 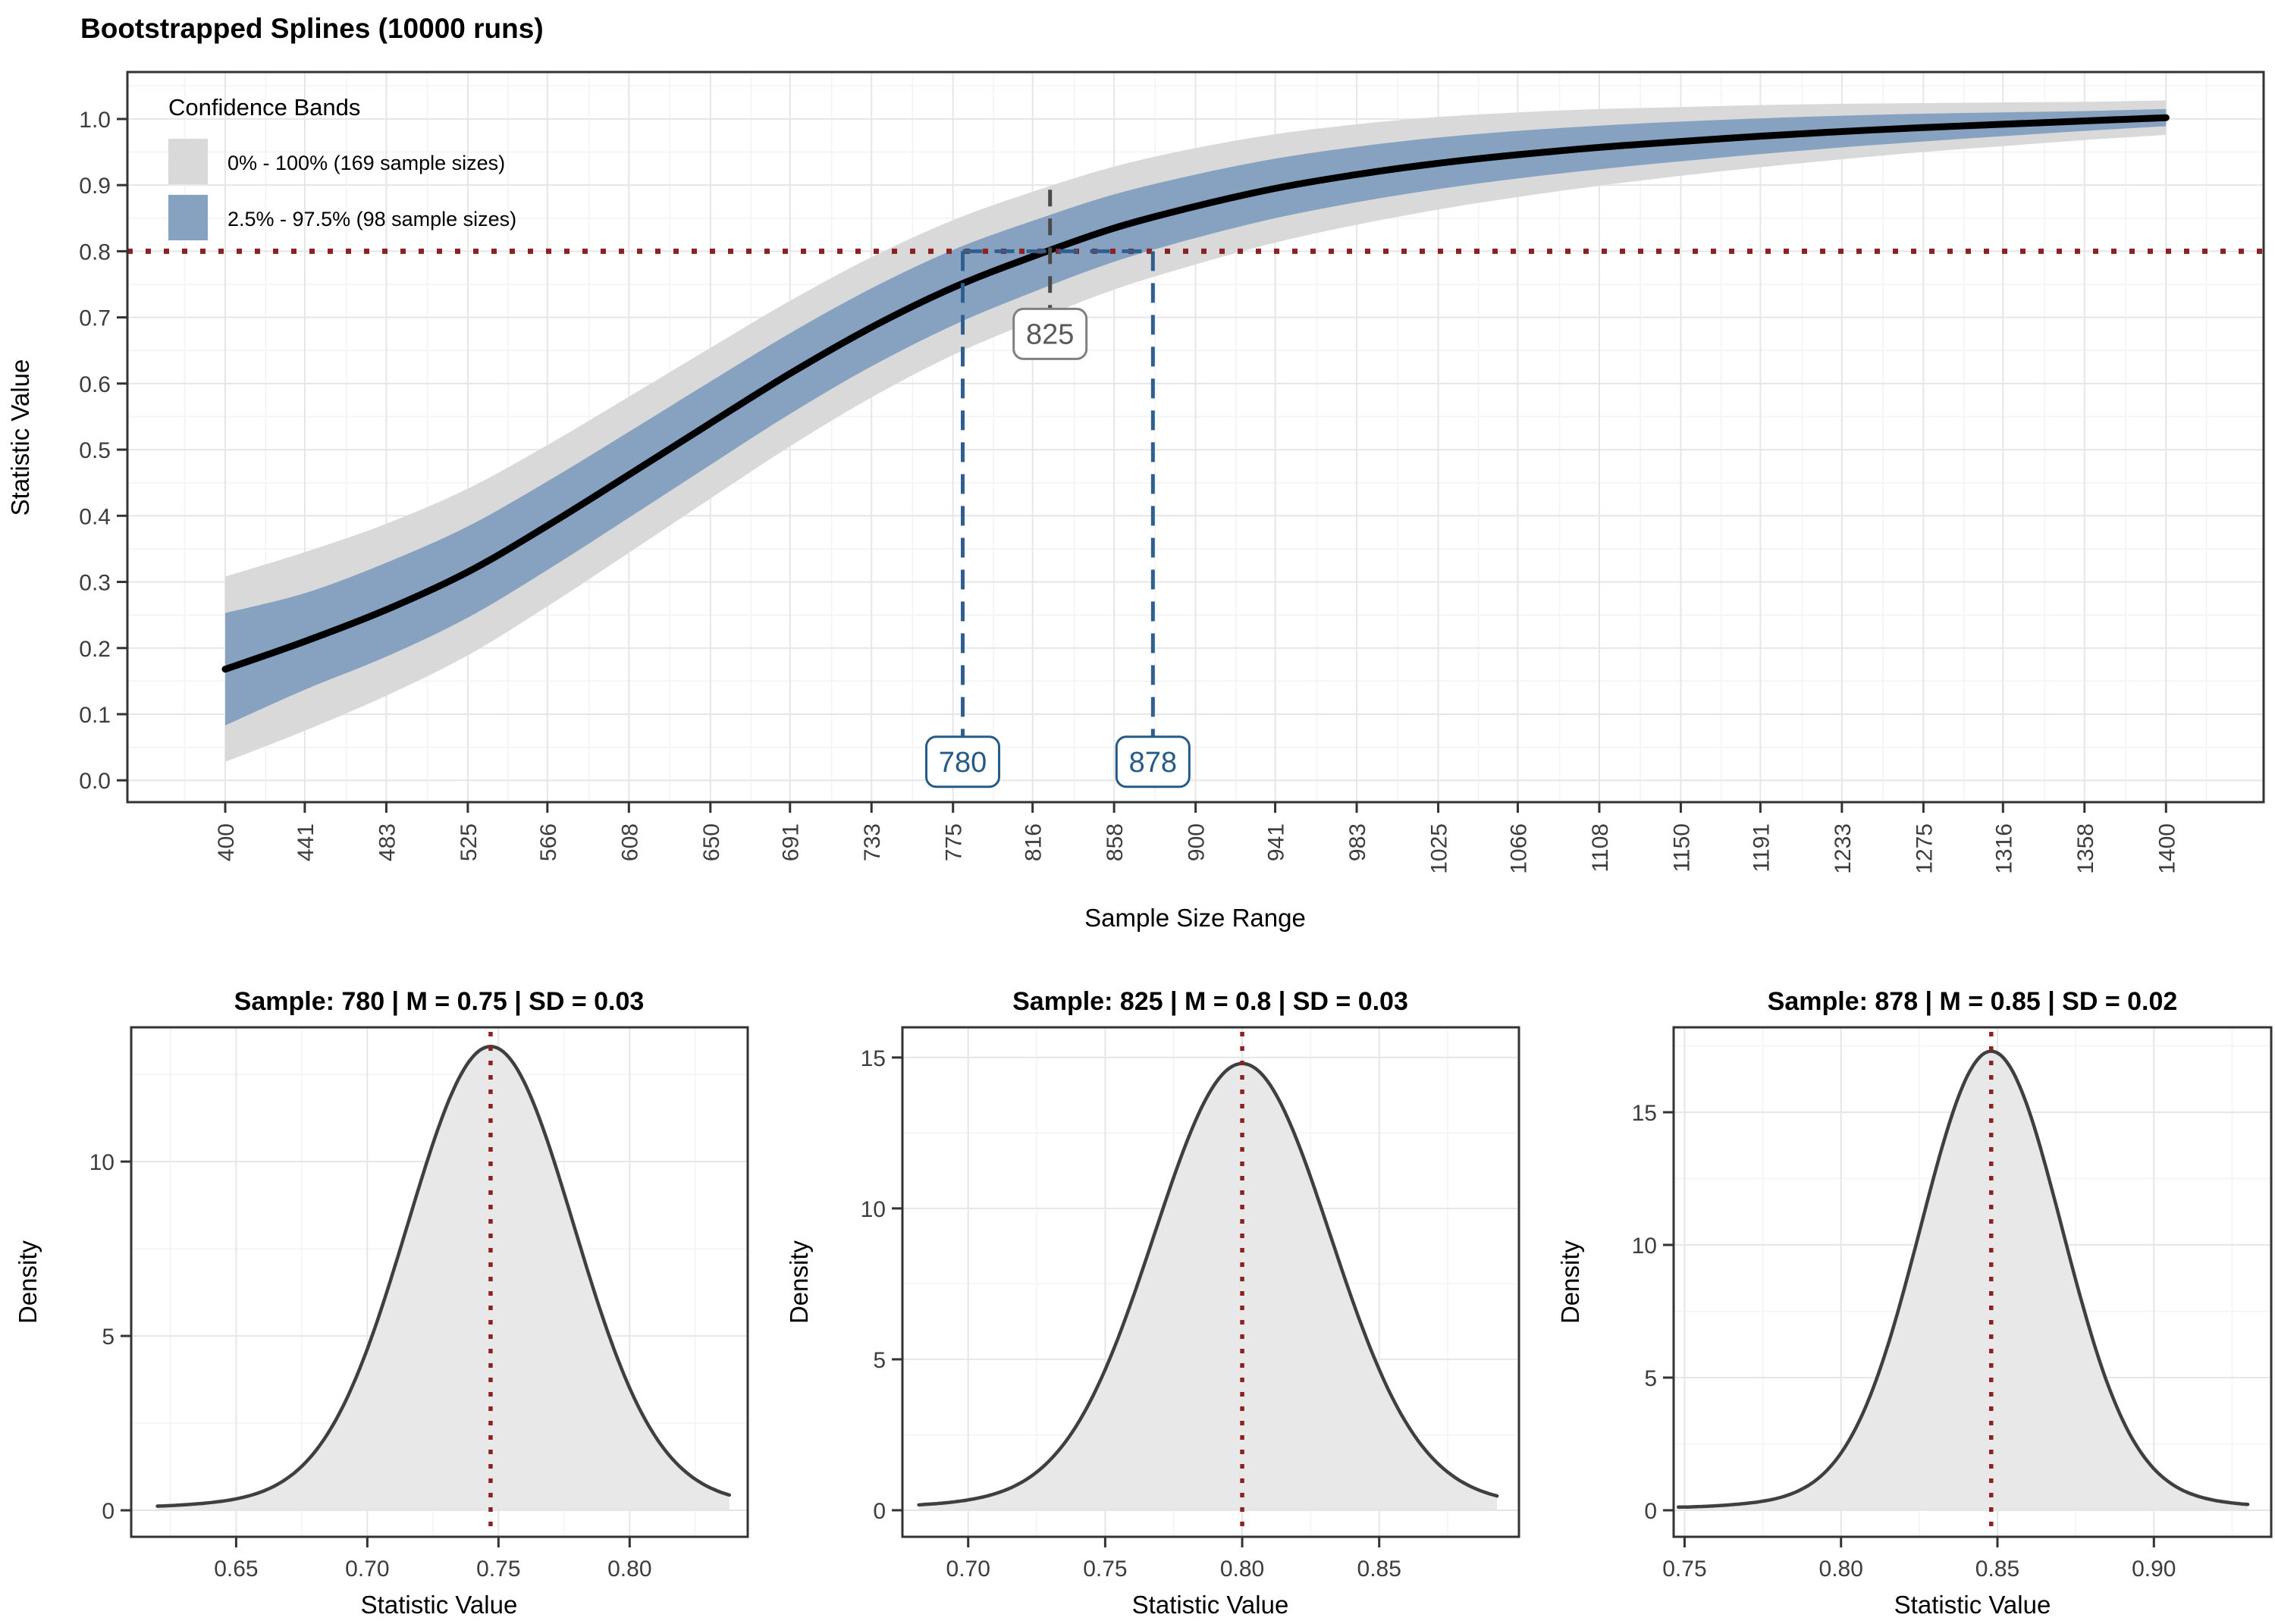 What do you see at coordinates (95, 252) in the screenshot?
I see `y-tick-label: 0.8` at bounding box center [95, 252].